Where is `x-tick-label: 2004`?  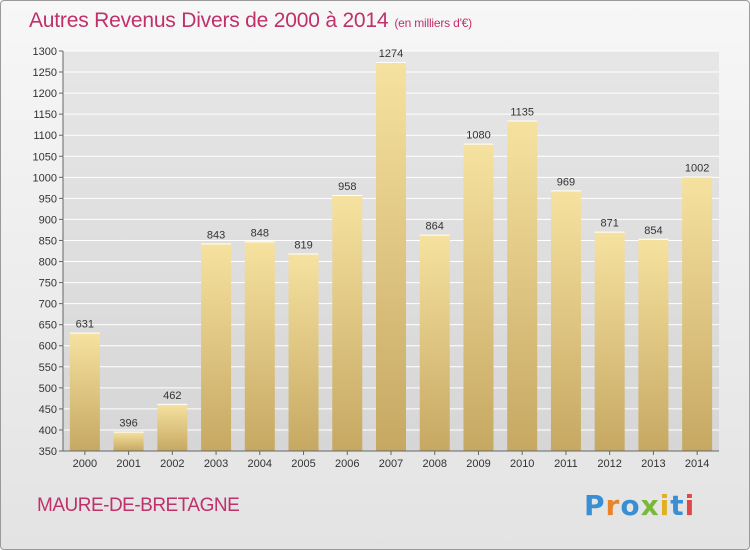 x-tick-label: 2004 is located at coordinates (260, 464).